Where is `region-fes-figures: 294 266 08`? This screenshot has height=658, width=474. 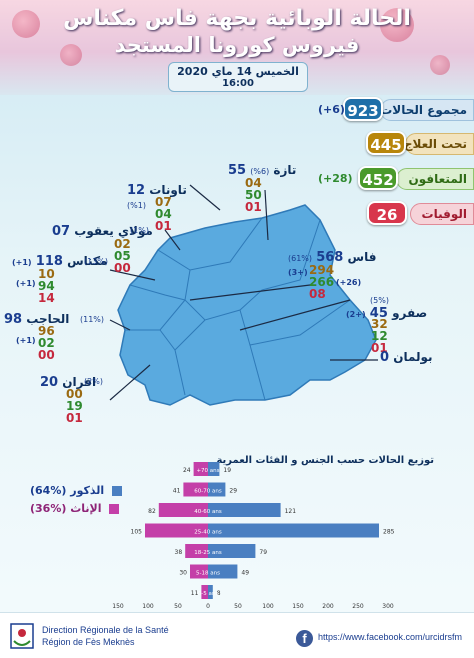 region-fes-figures: 294 266 08 is located at coordinates (321, 282).